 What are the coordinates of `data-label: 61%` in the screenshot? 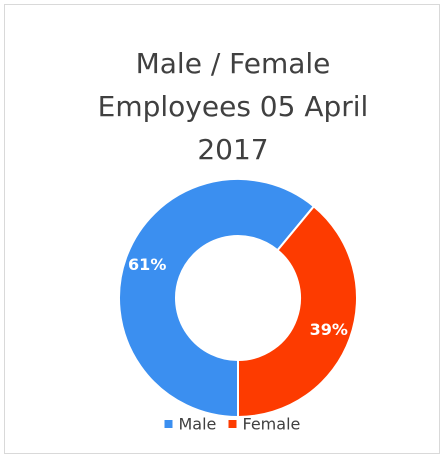 It's located at (147, 264).